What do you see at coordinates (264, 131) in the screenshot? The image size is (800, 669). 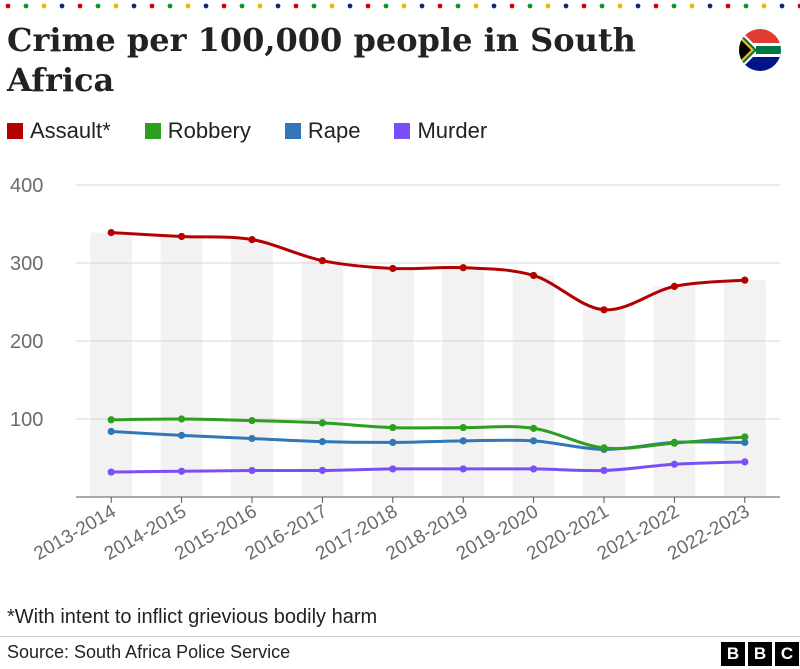 I see `legend: Assault* Robbery Rape Murder` at bounding box center [264, 131].